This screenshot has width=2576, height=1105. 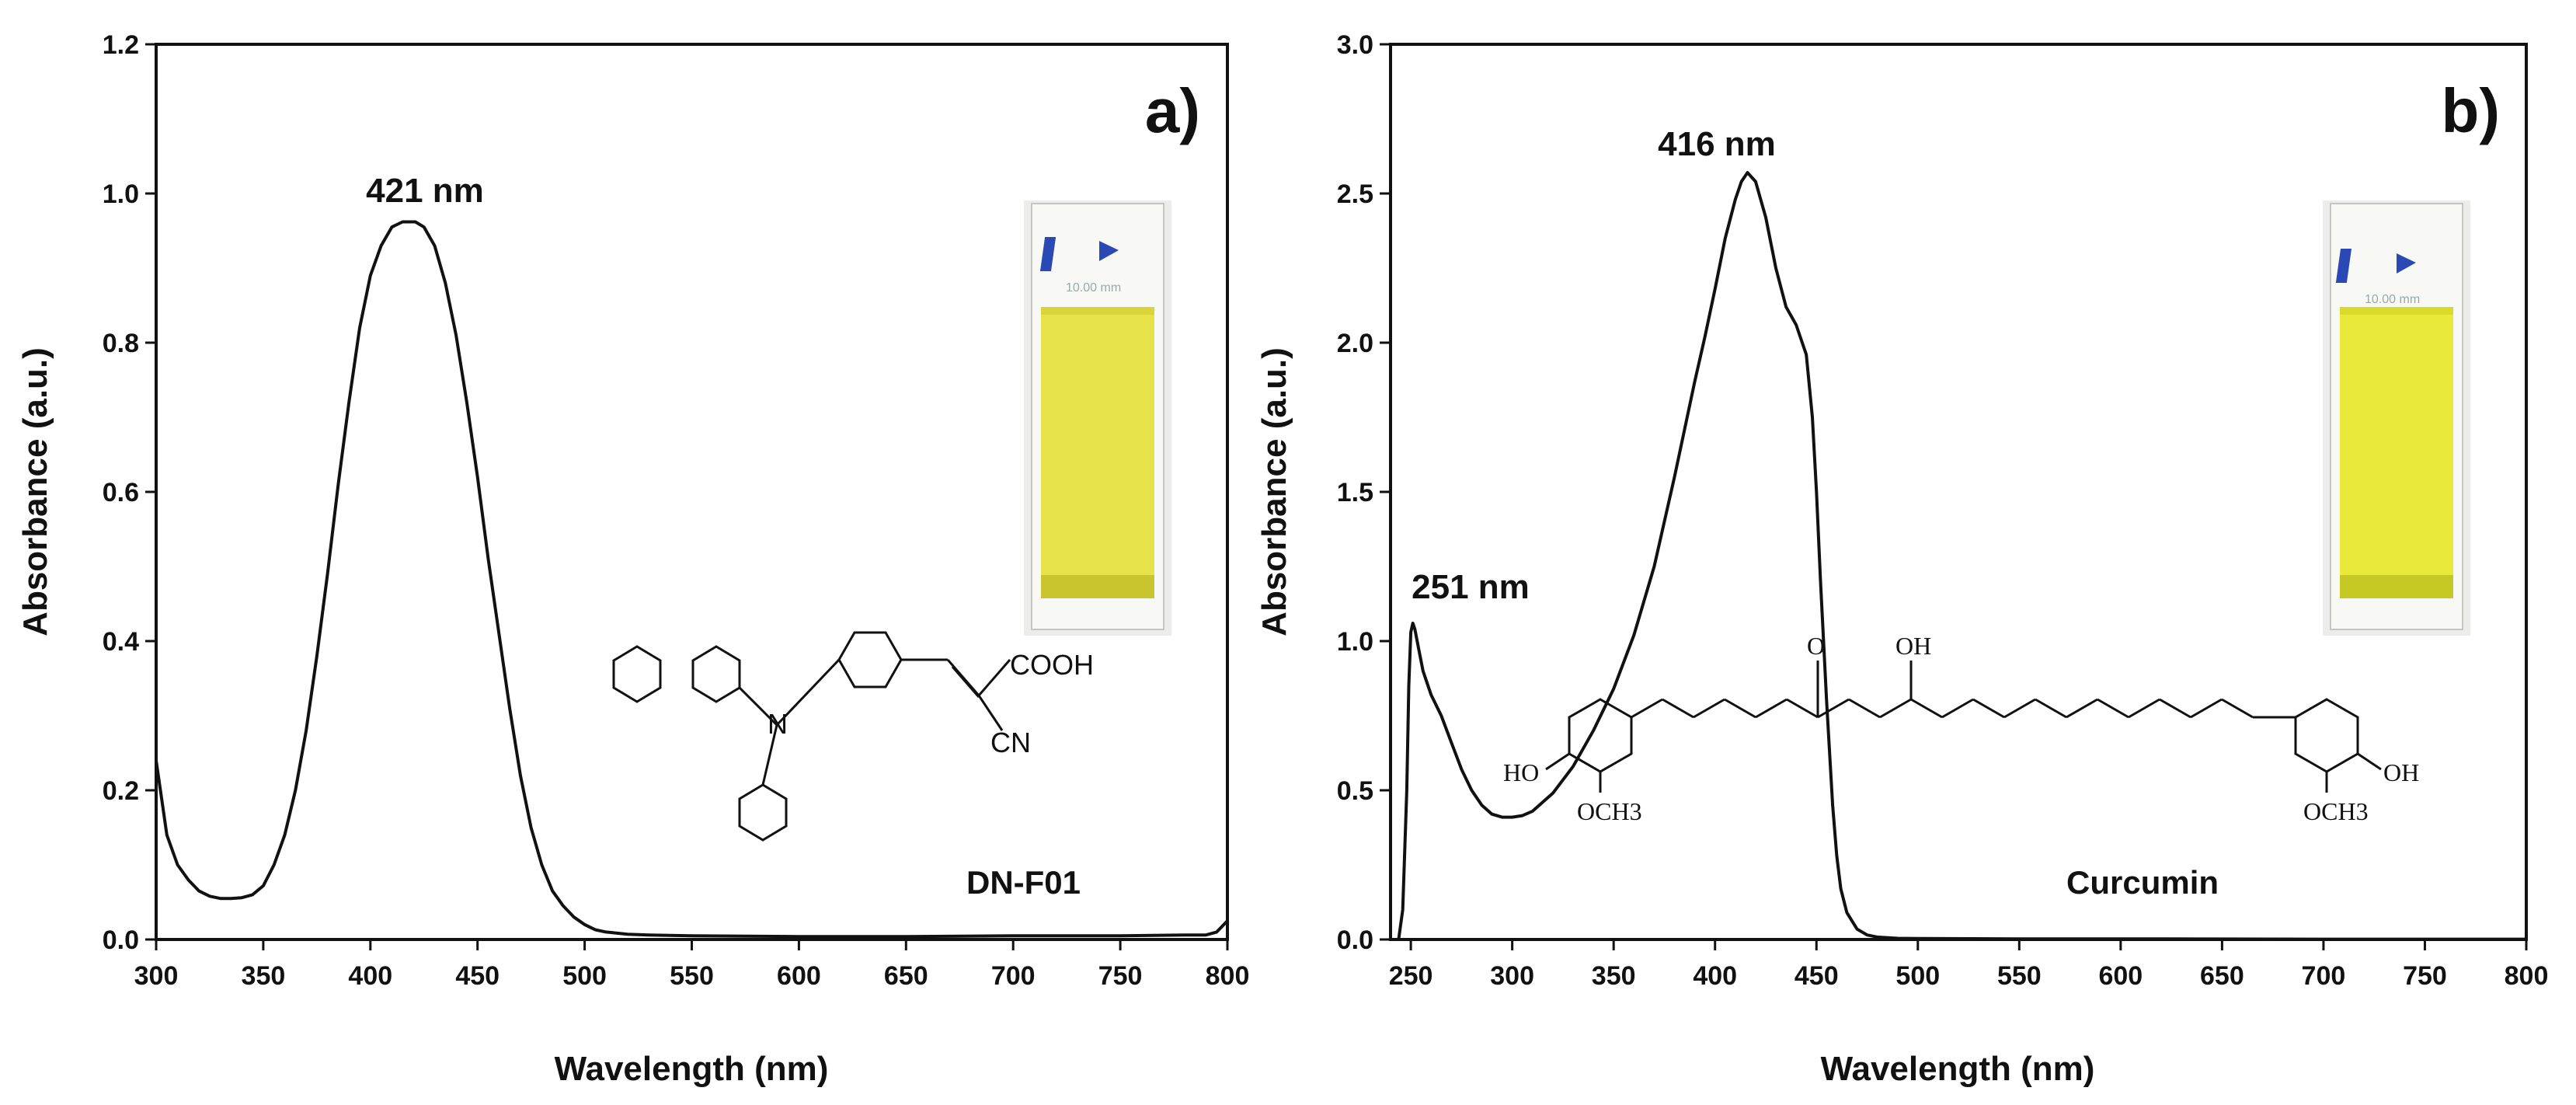 I want to click on x-tick-label-b: 450, so click(x=1816, y=976).